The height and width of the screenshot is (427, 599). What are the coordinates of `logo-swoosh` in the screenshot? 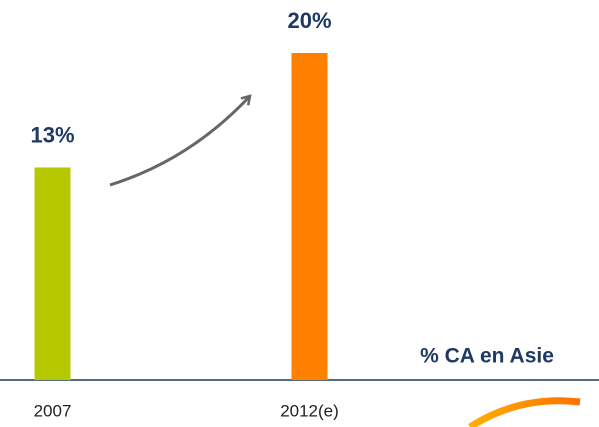 It's located at (524, 412).